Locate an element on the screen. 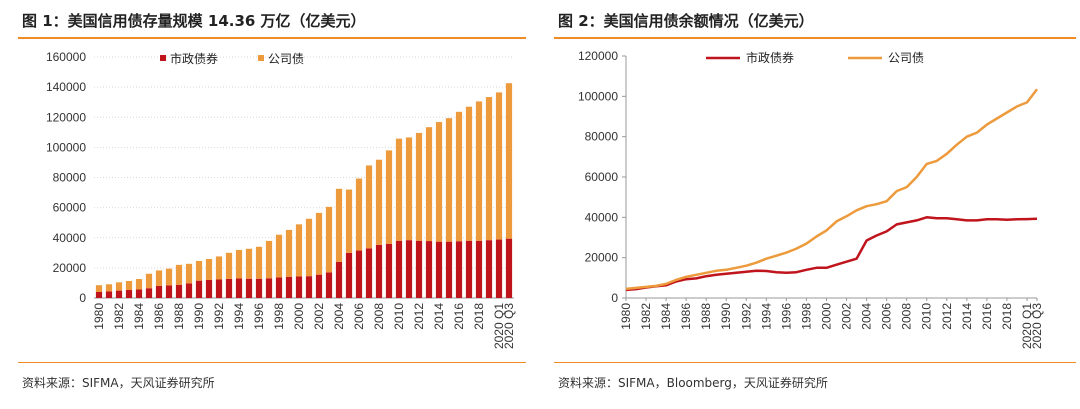  source-note: 资料来源：SIFMA，天风证券研究所 is located at coordinates (118, 383).